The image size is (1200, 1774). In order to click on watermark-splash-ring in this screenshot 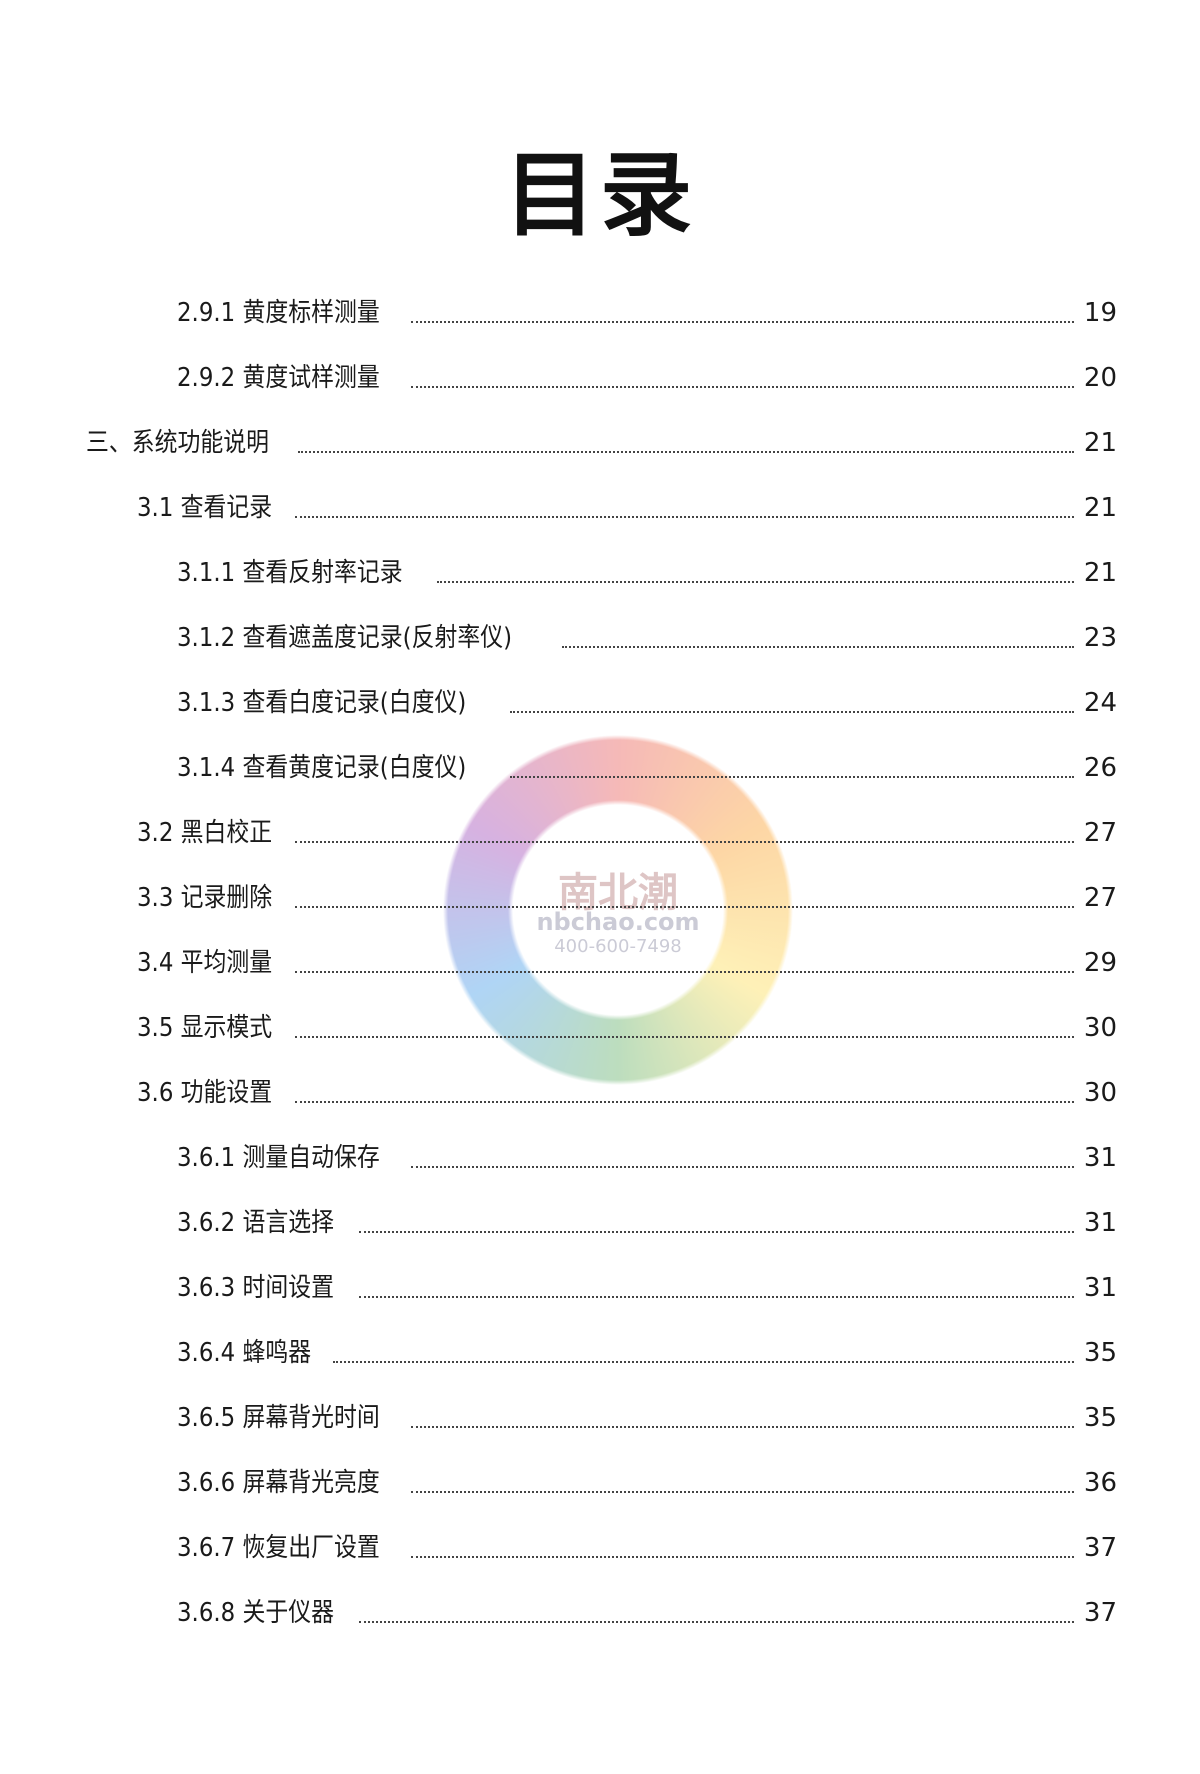, I will do `click(618, 910)`.